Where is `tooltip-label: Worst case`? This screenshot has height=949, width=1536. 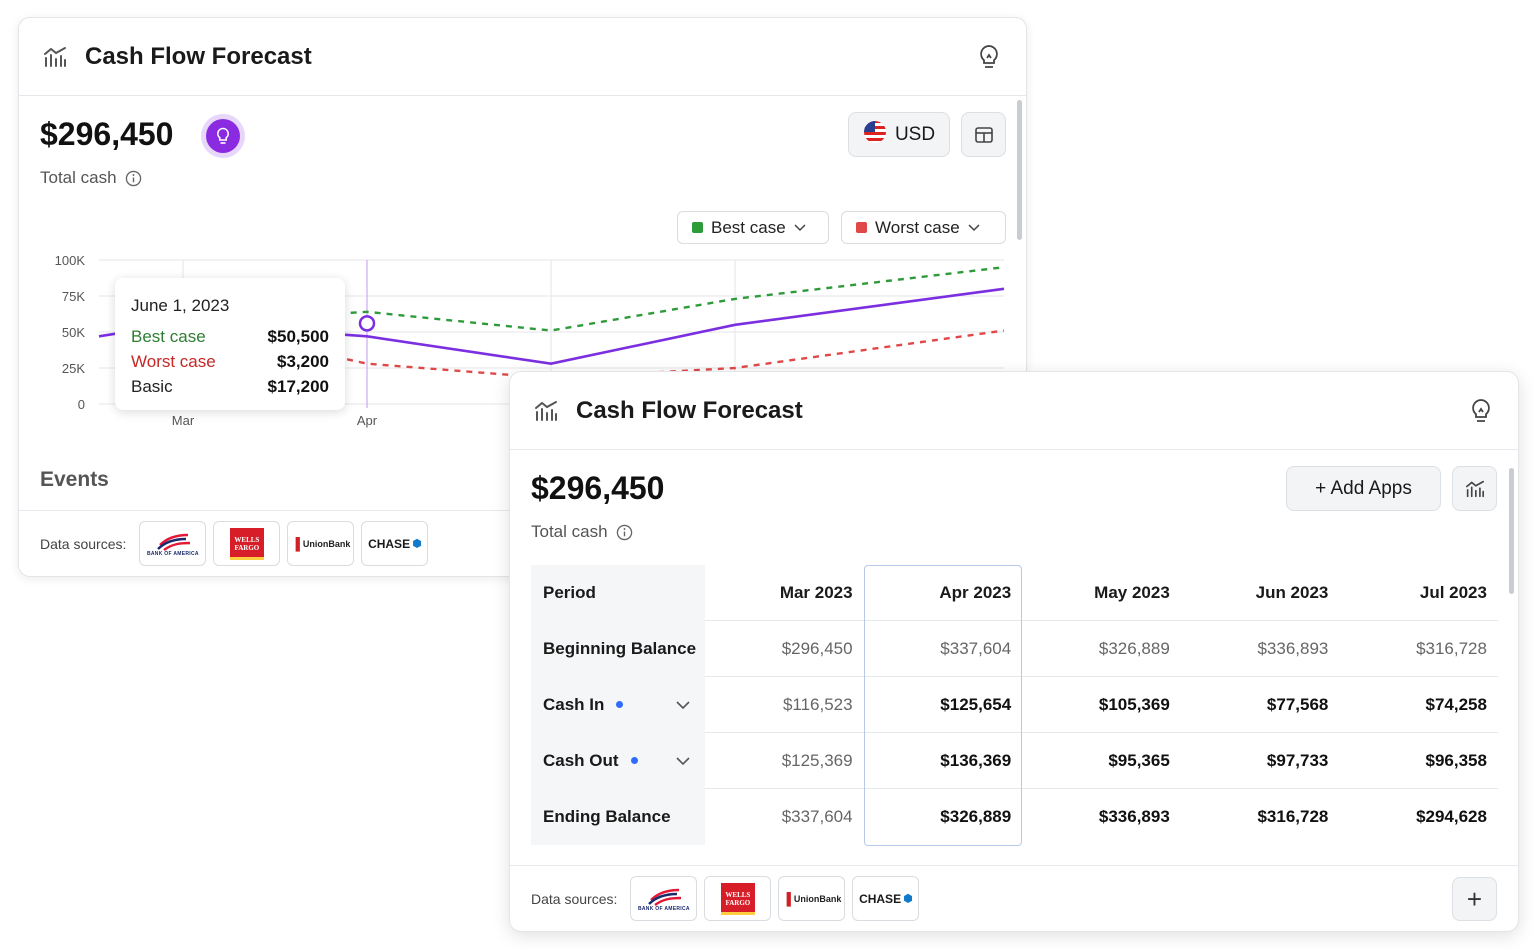 tooltip-label: Worst case is located at coordinates (173, 361).